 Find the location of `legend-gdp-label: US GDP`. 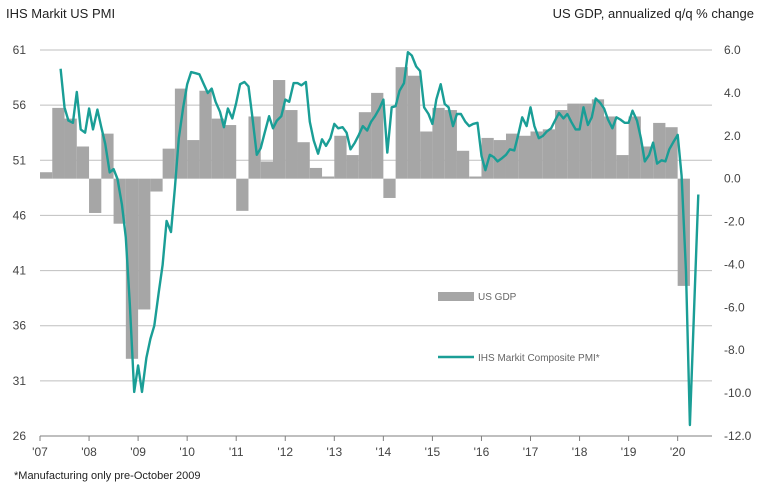

legend-gdp-label: US GDP is located at coordinates (497, 297).